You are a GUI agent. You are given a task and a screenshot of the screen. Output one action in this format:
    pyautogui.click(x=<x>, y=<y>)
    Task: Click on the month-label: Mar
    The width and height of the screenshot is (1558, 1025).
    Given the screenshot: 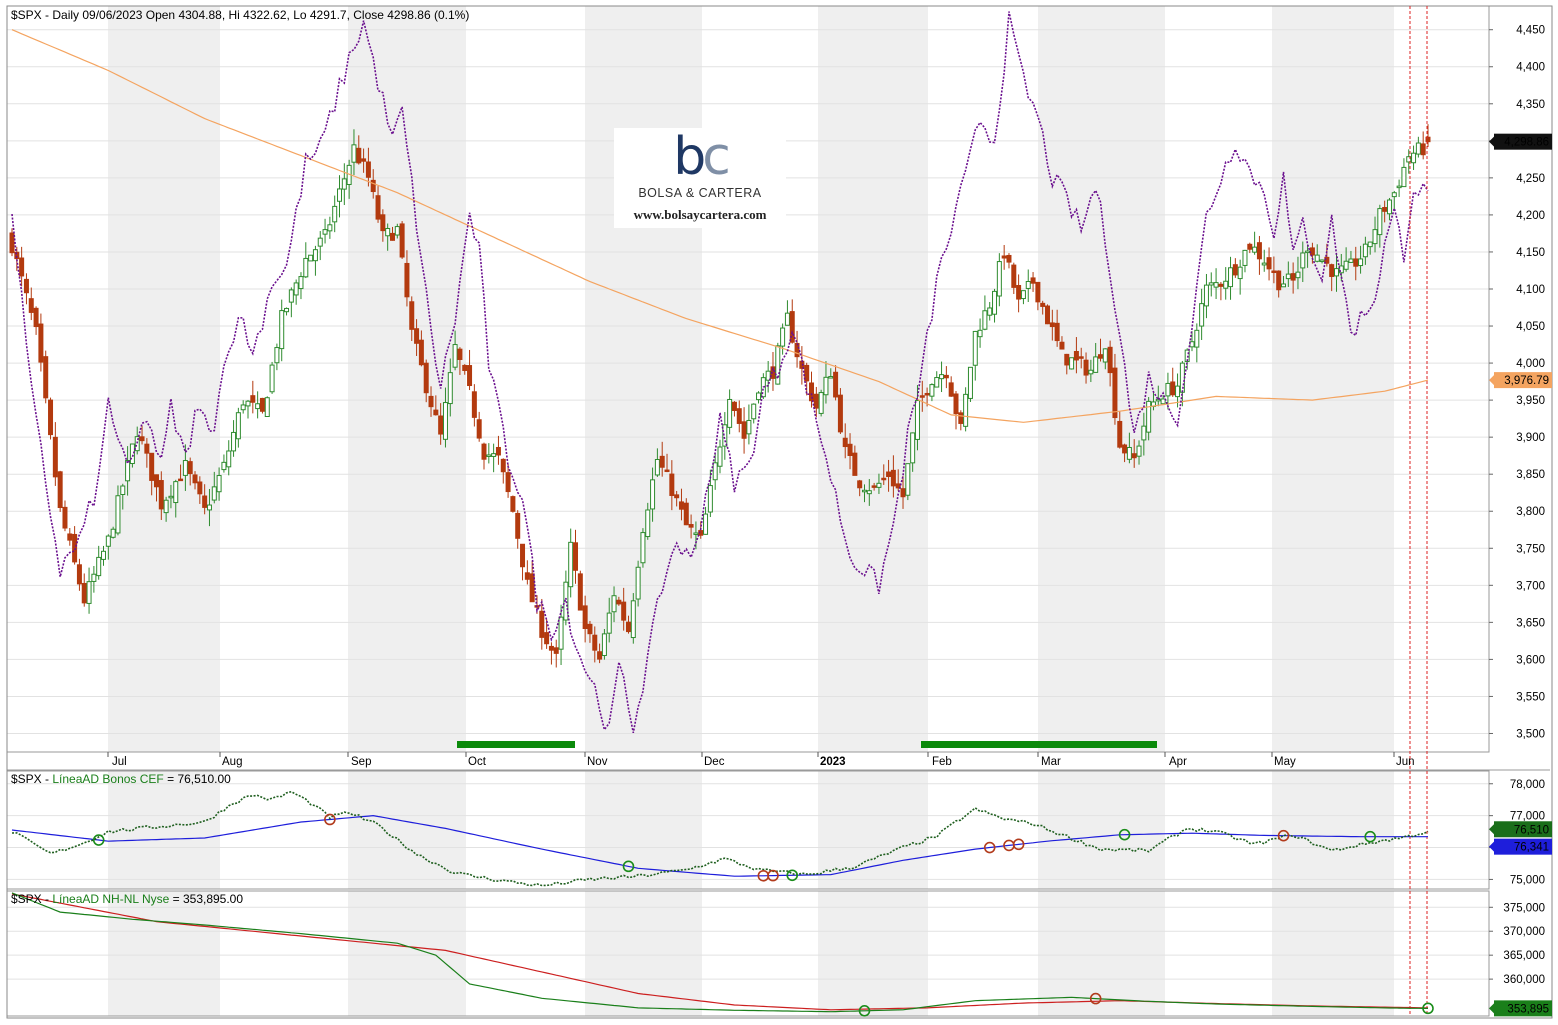 What is the action you would take?
    pyautogui.click(x=1051, y=762)
    